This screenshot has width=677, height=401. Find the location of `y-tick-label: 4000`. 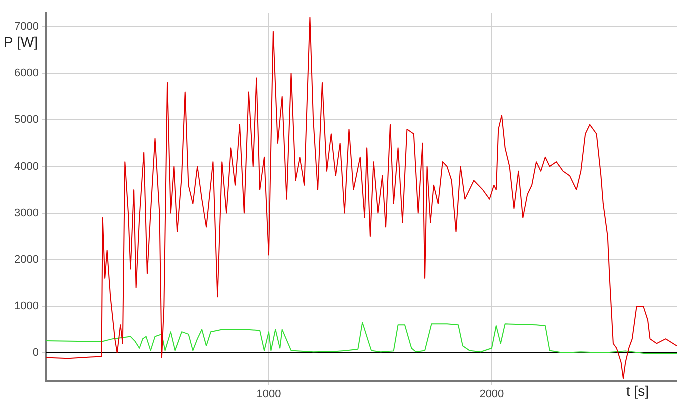

y-tick-label: 4000 is located at coordinates (26, 166).